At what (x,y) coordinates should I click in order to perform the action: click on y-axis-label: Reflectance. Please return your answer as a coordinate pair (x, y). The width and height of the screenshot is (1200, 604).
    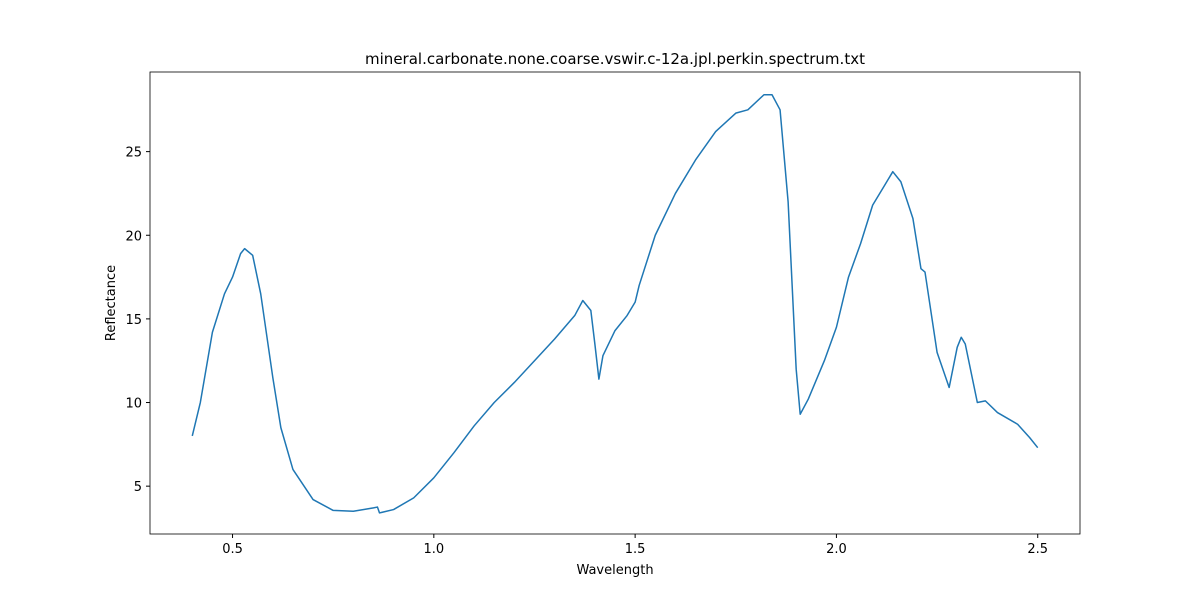
    Looking at the image, I should click on (111, 303).